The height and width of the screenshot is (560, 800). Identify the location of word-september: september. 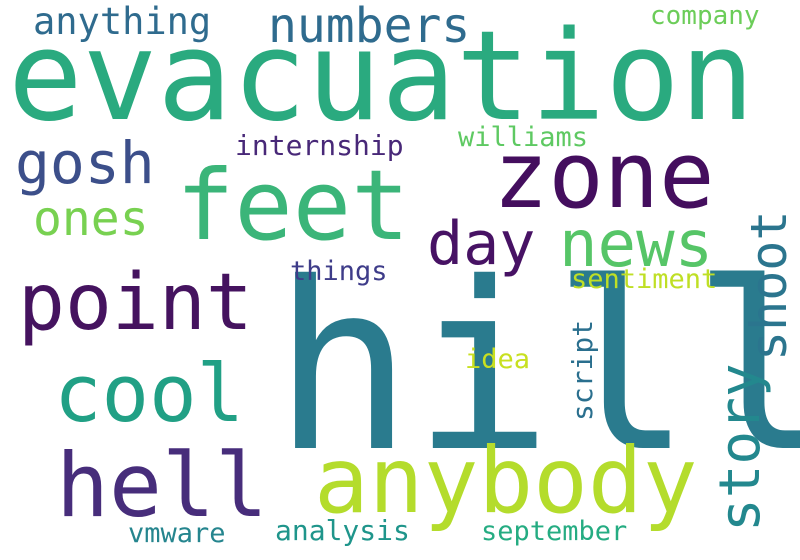
(554, 531).